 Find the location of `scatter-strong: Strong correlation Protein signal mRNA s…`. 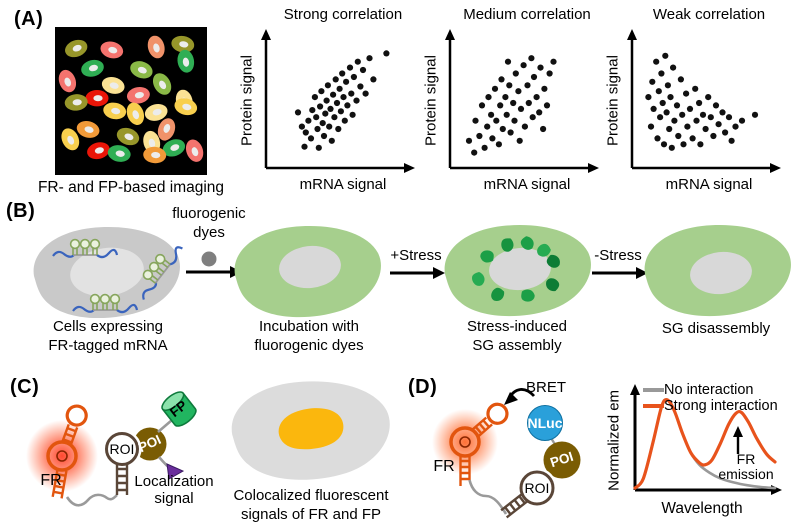

scatter-strong: Strong correlation Protein signal mRNA s… is located at coordinates (331, 105).